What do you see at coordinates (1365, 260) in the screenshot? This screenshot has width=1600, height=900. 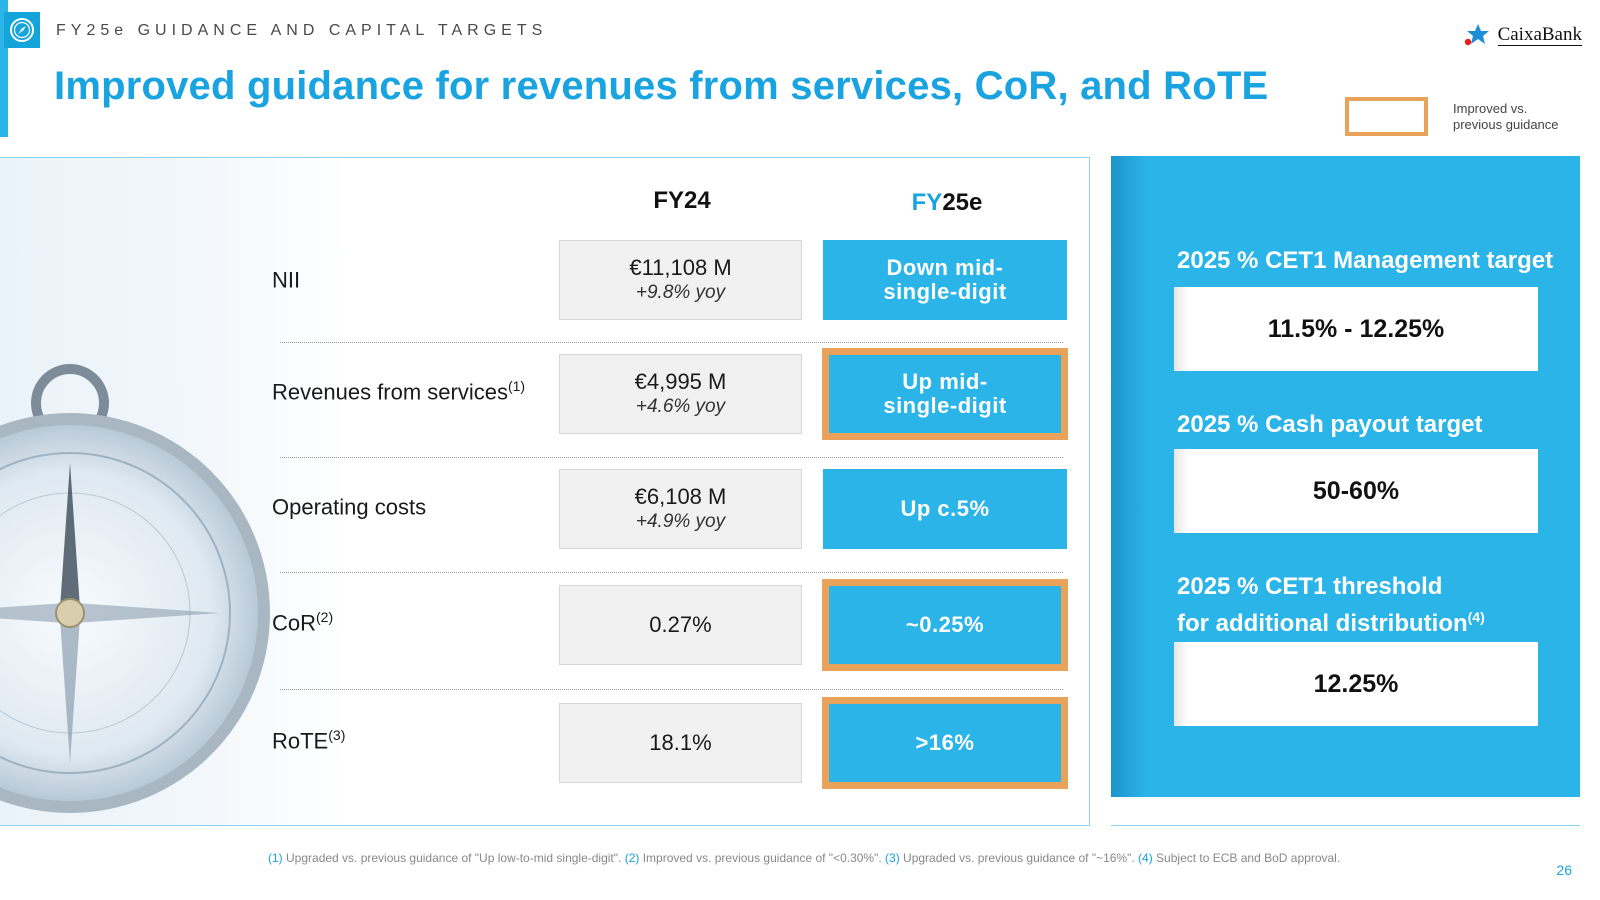 I see `target-label-cet1-management: 2025 % CET1 Management target` at bounding box center [1365, 260].